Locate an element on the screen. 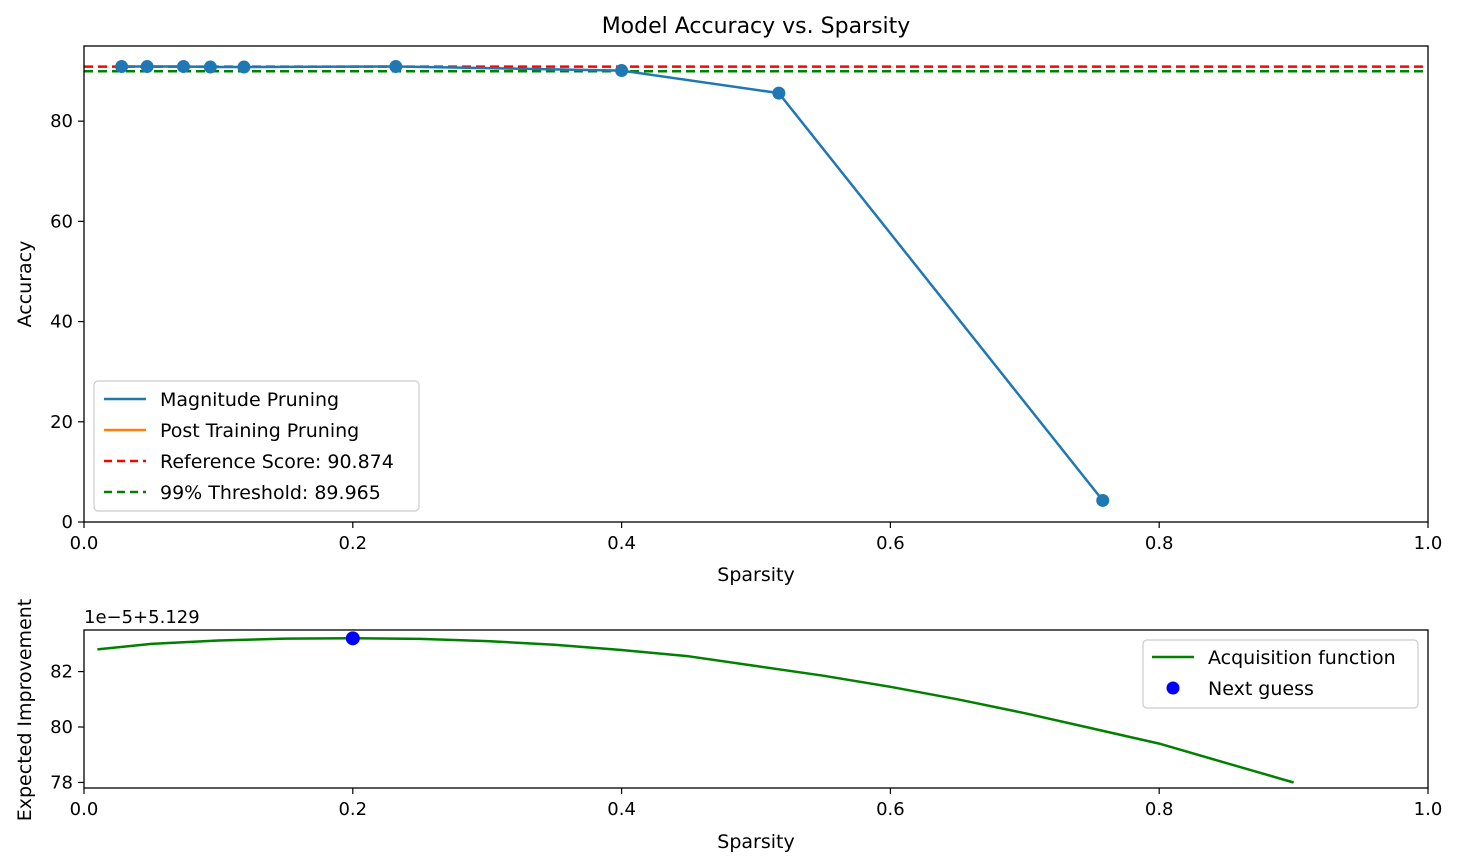  acquisition-y-tick-label: 78 is located at coordinates (61, 782).